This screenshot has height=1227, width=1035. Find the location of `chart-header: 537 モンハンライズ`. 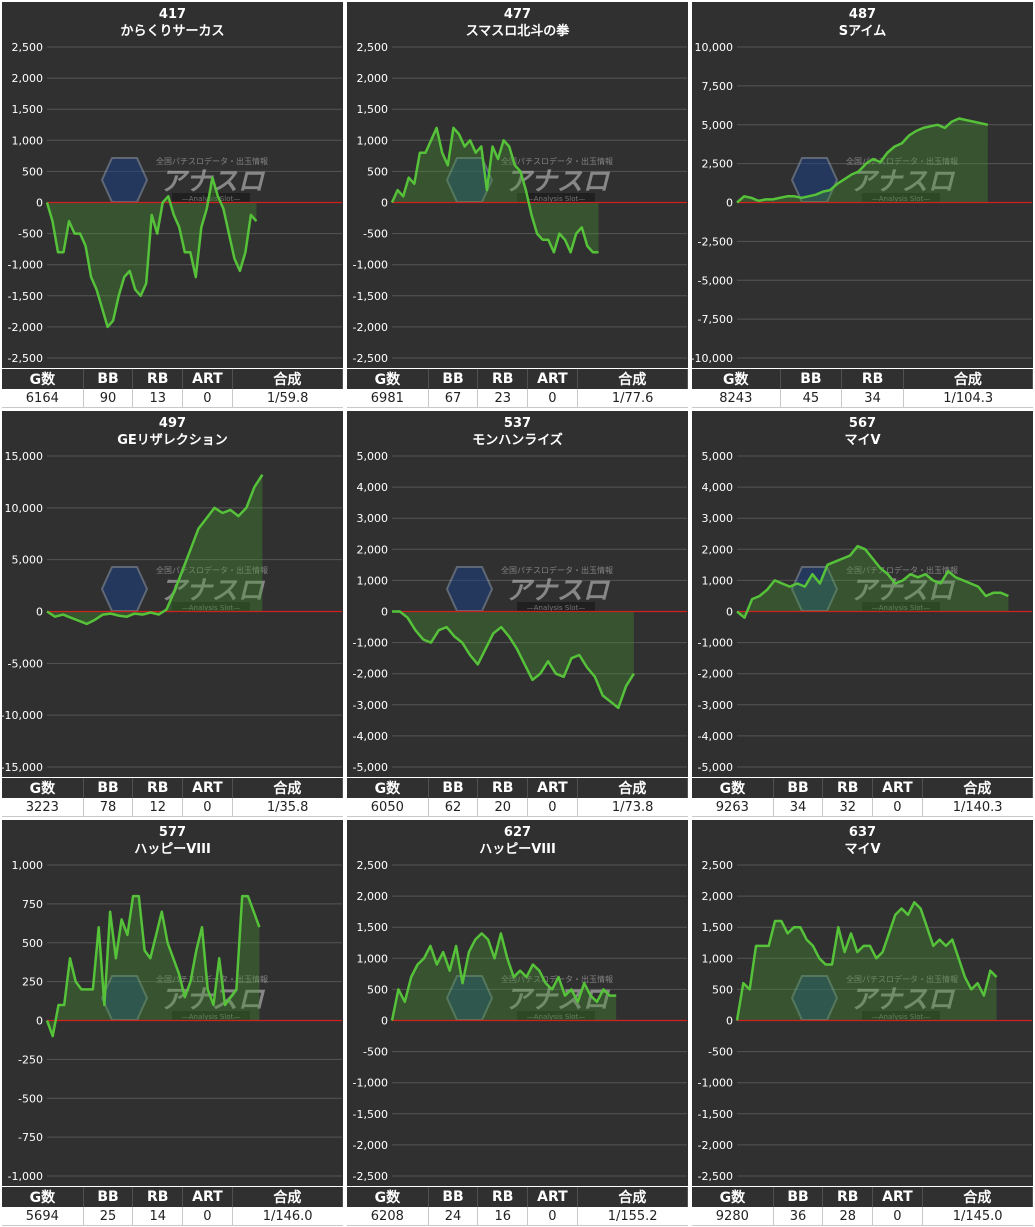

chart-header: 537 モンハンライズ is located at coordinates (517, 432).